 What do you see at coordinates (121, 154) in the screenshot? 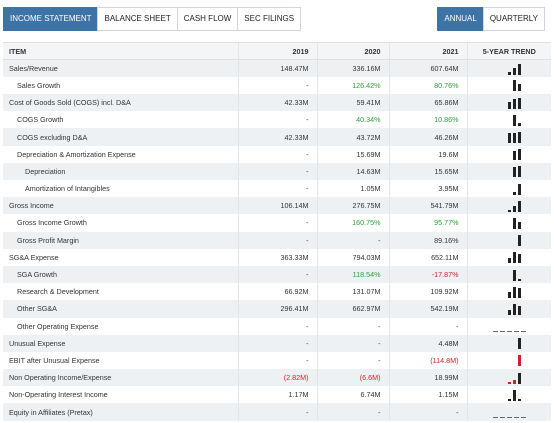
I see `row-label: Depreciation & Amortization Expense` at bounding box center [121, 154].